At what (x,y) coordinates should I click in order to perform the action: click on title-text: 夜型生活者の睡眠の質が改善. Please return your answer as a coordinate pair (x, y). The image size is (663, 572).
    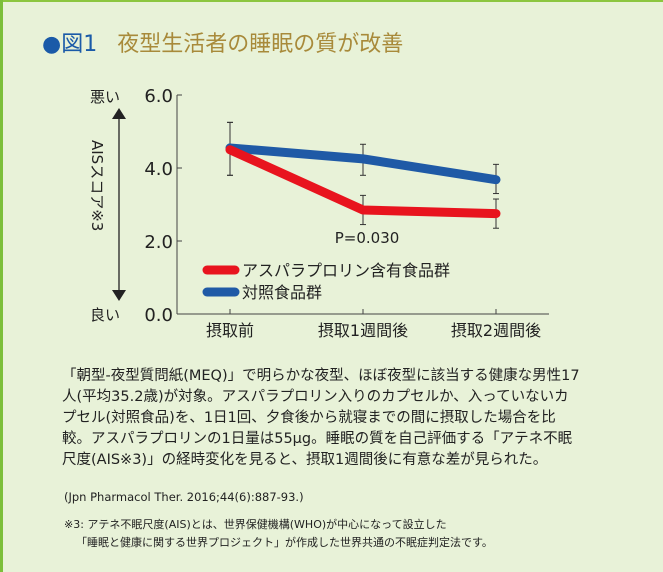
    Looking at the image, I should click on (260, 44).